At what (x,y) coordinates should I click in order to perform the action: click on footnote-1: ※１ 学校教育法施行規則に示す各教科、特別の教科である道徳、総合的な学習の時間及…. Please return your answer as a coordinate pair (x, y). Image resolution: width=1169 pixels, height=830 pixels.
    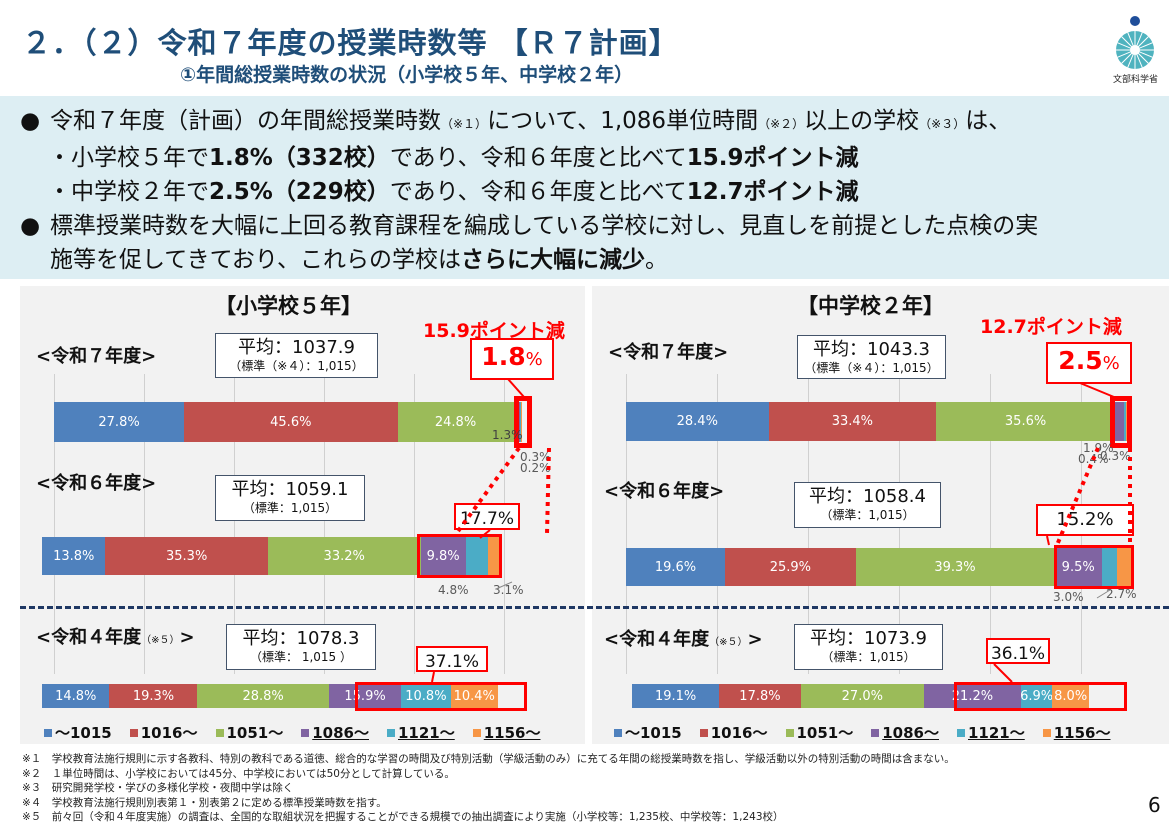
    Looking at the image, I should click on (488, 759).